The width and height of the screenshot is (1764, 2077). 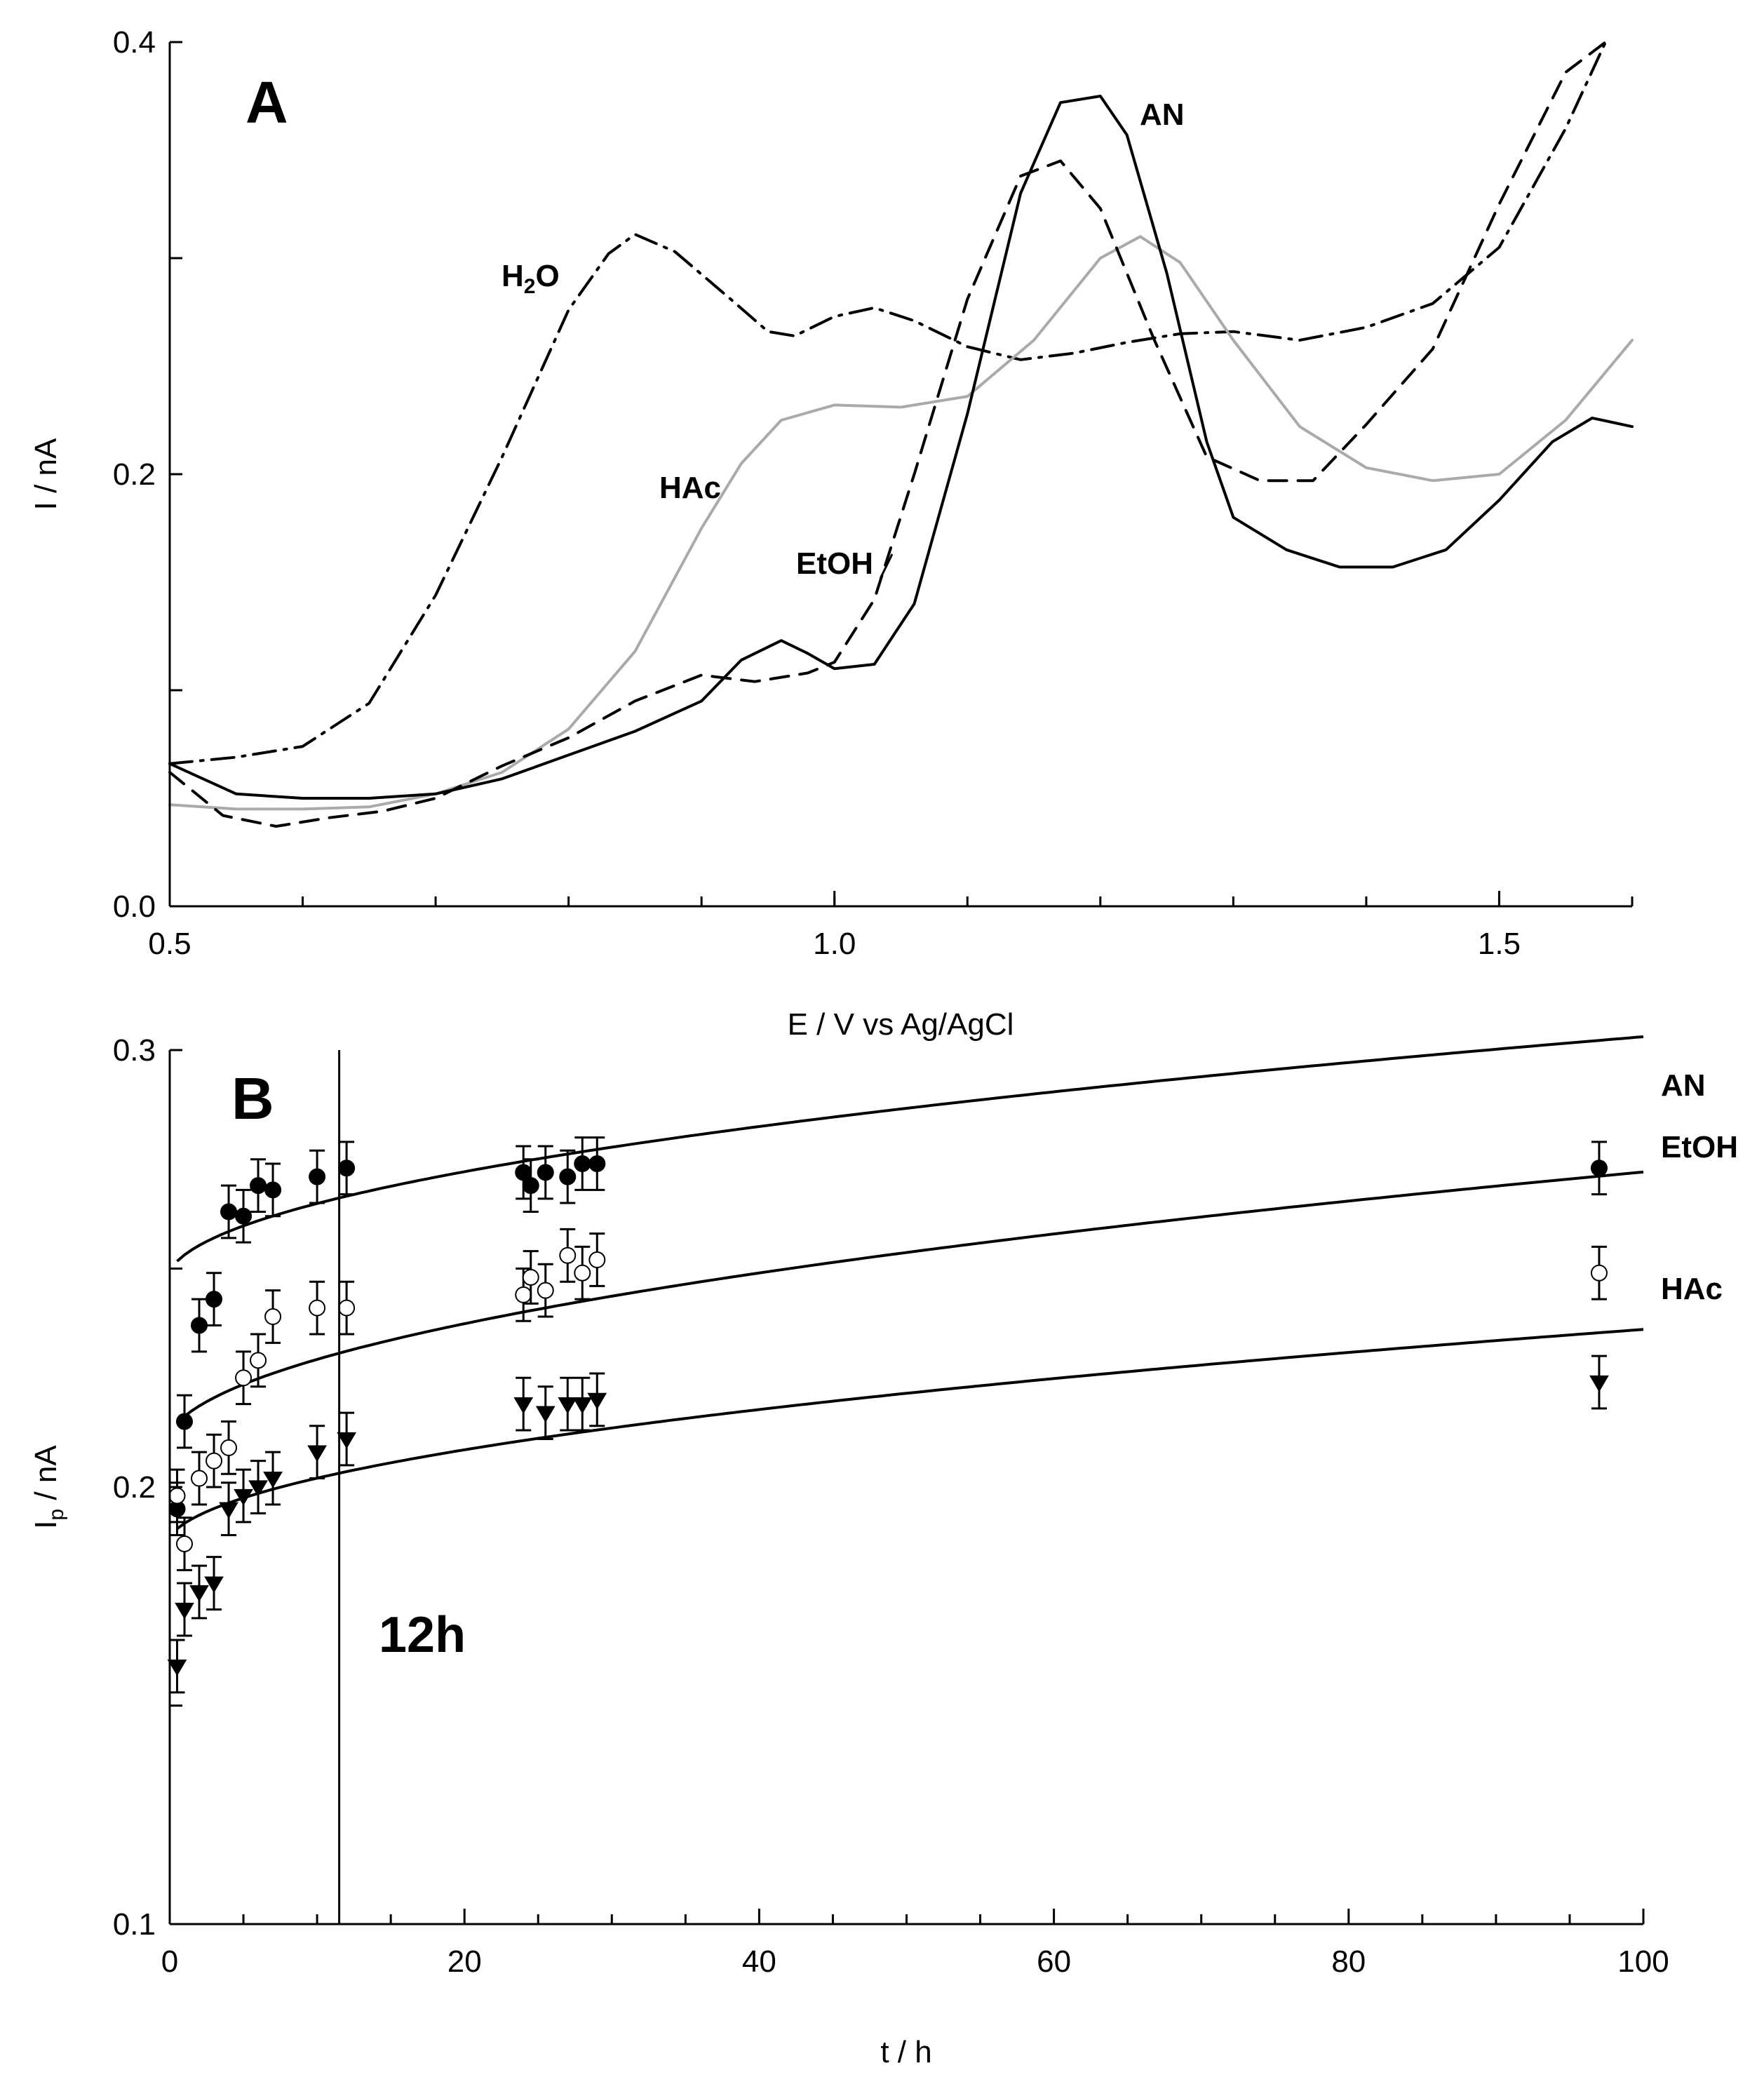 I want to click on panel-a-y-tick-label: 0.2, so click(x=134, y=475).